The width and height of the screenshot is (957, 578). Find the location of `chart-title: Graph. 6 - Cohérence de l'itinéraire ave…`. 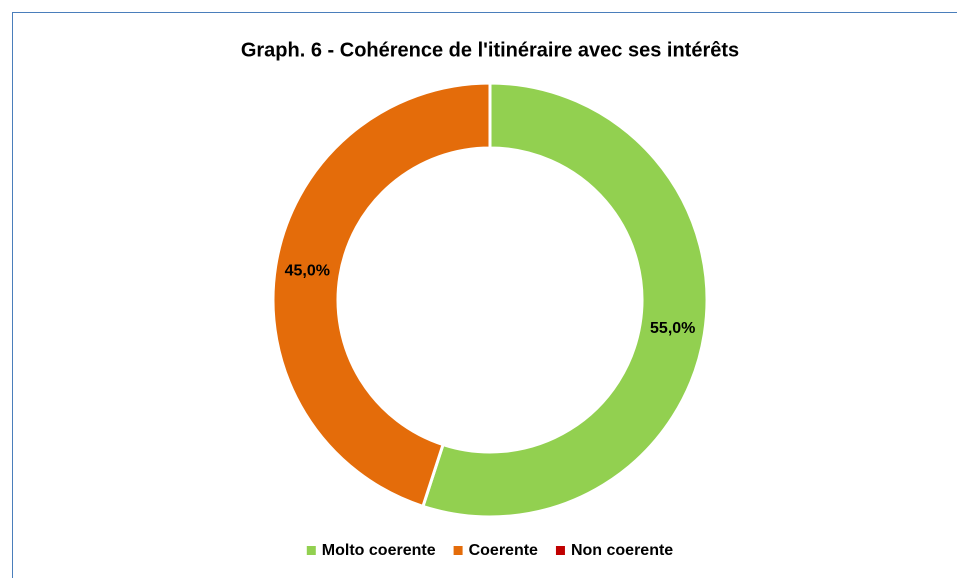

chart-title: Graph. 6 - Cohérence de l'itinéraire ave… is located at coordinates (490, 50).